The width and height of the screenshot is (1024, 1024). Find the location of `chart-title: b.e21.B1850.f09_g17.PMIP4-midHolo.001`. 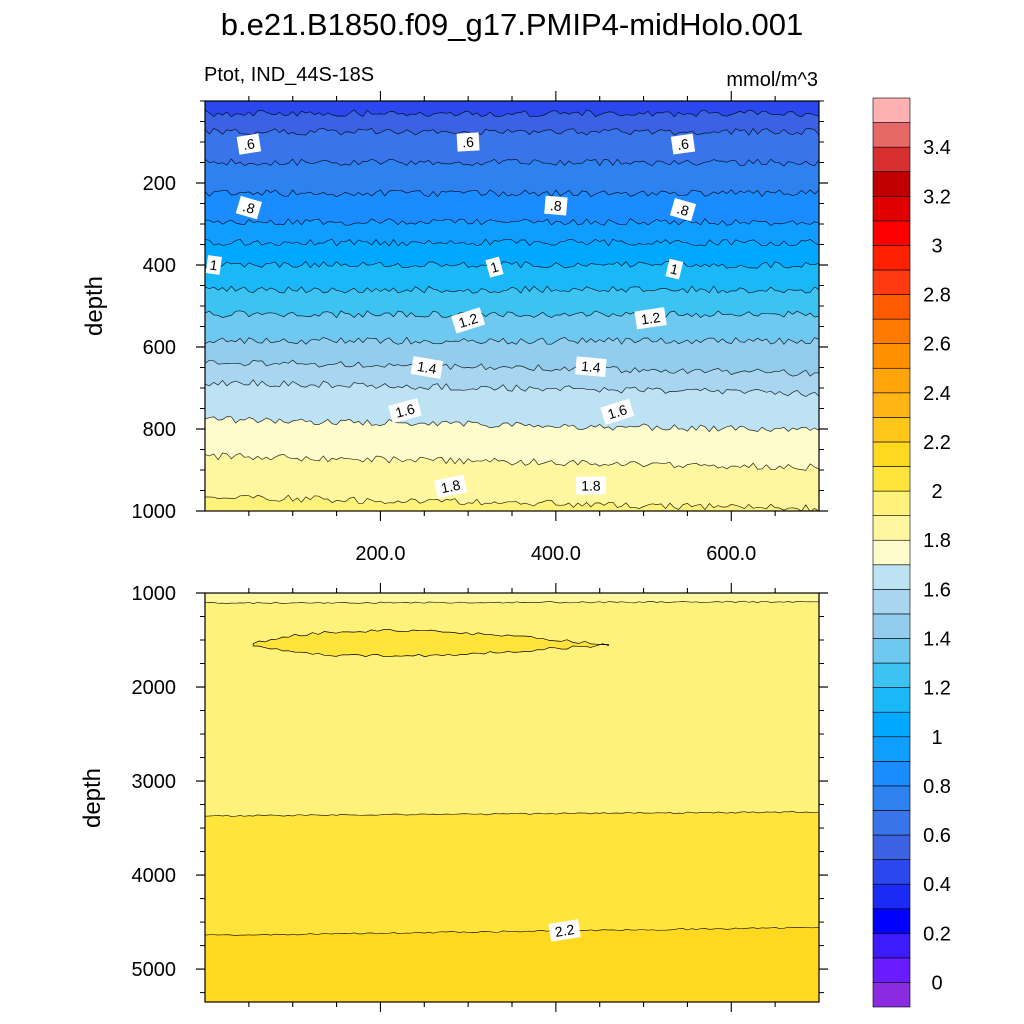

chart-title: b.e21.B1850.f09_g17.PMIP4-midHolo.001 is located at coordinates (512, 24).